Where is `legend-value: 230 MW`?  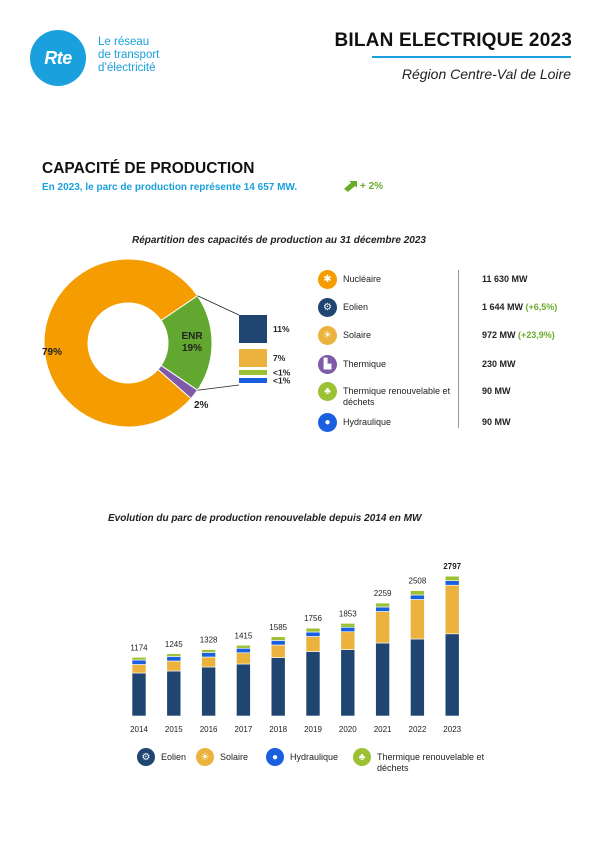
legend-value: 230 MW is located at coordinates (499, 364).